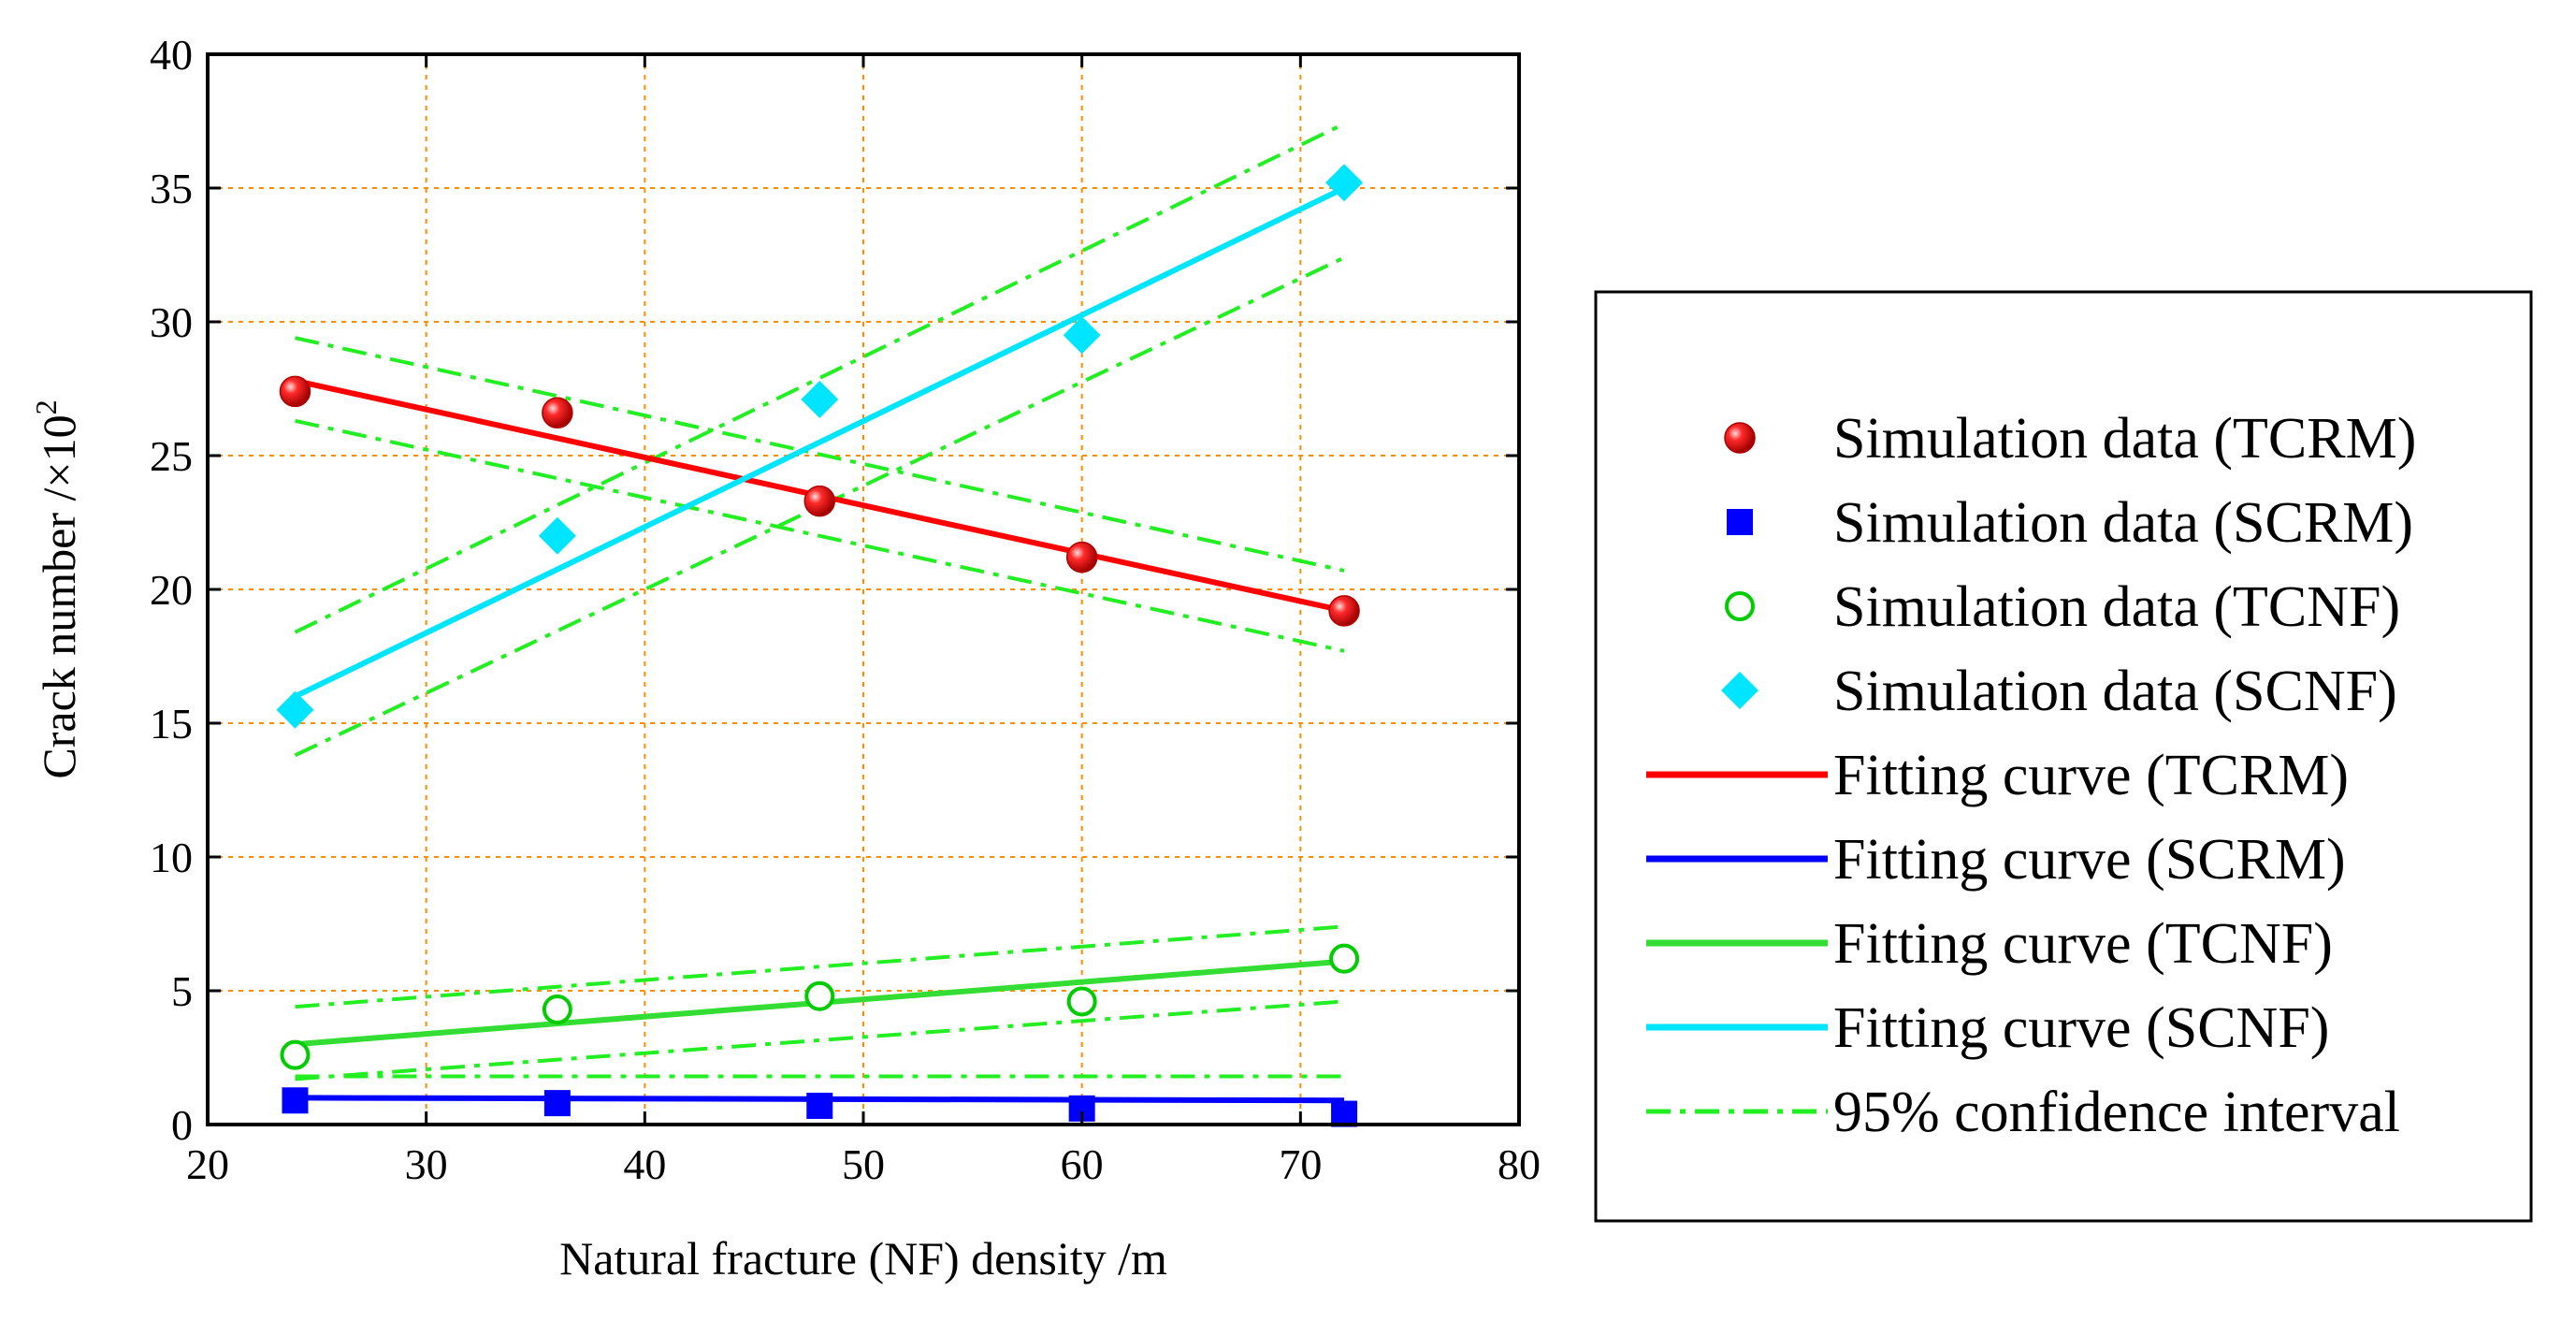 Image resolution: width=2576 pixels, height=1321 pixels. What do you see at coordinates (1519, 1164) in the screenshot?
I see `x-tick-label: 80` at bounding box center [1519, 1164].